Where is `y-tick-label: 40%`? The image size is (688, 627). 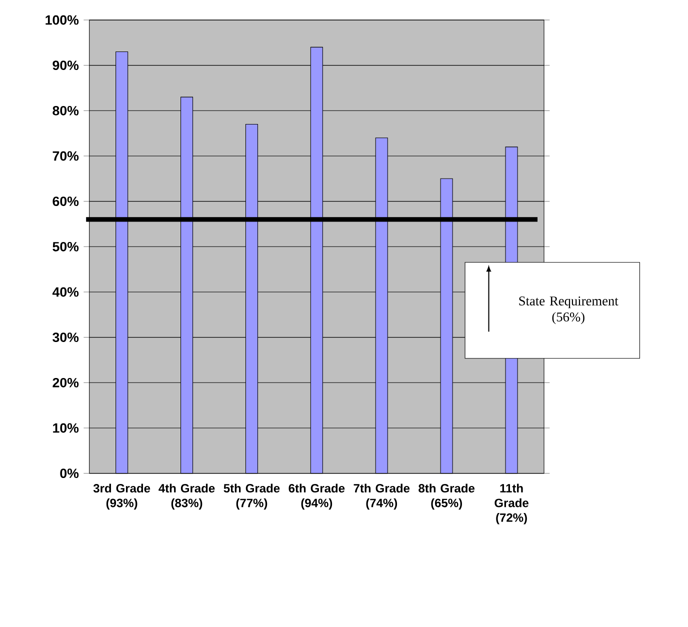
y-tick-label: 40% is located at coordinates (65, 292).